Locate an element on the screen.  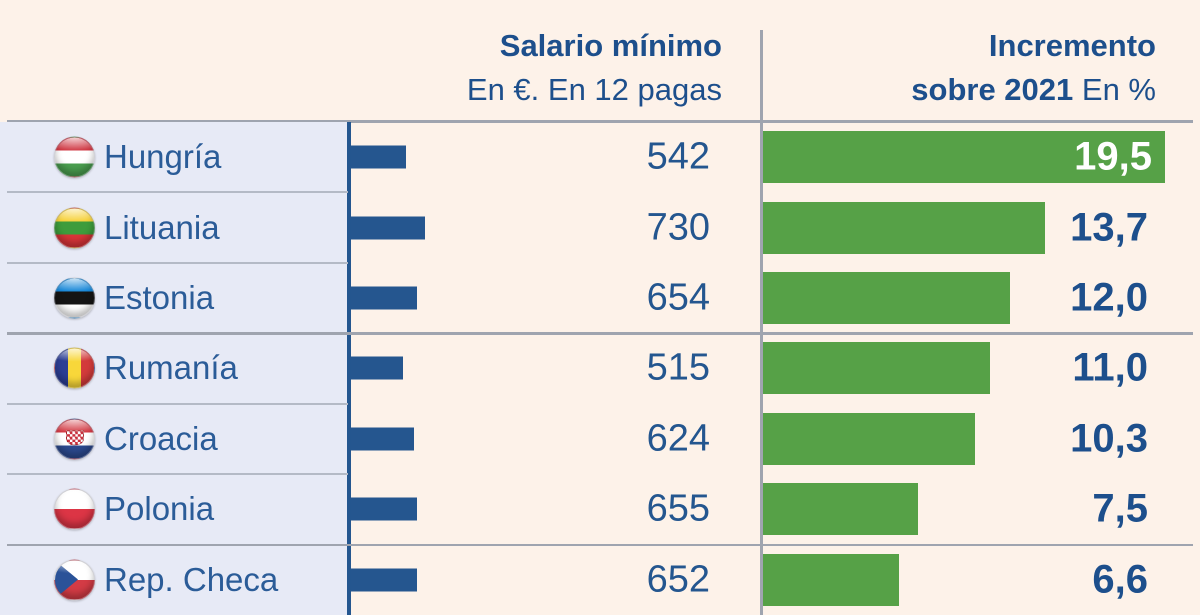
table-row: Croacia 624 10,3 is located at coordinates (600, 439).